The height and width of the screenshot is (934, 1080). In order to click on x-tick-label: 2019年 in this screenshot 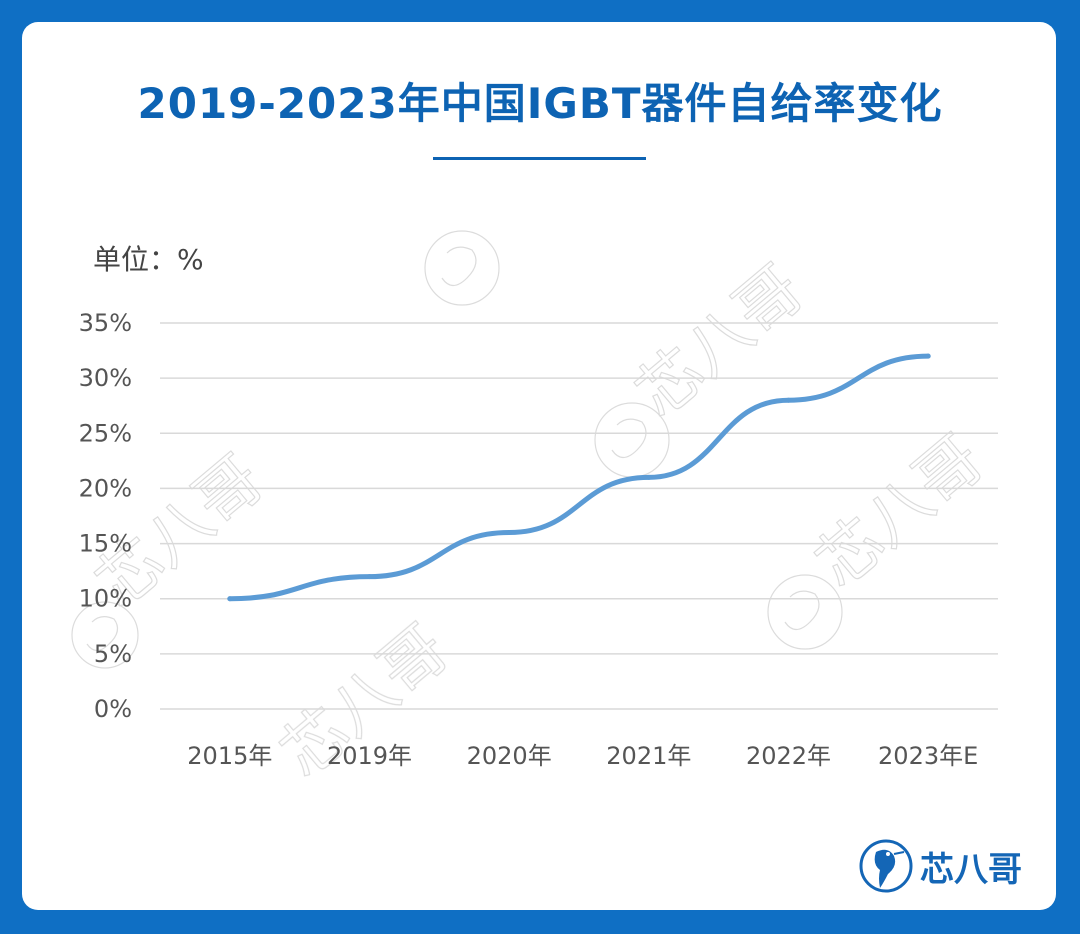, I will do `click(369, 756)`.